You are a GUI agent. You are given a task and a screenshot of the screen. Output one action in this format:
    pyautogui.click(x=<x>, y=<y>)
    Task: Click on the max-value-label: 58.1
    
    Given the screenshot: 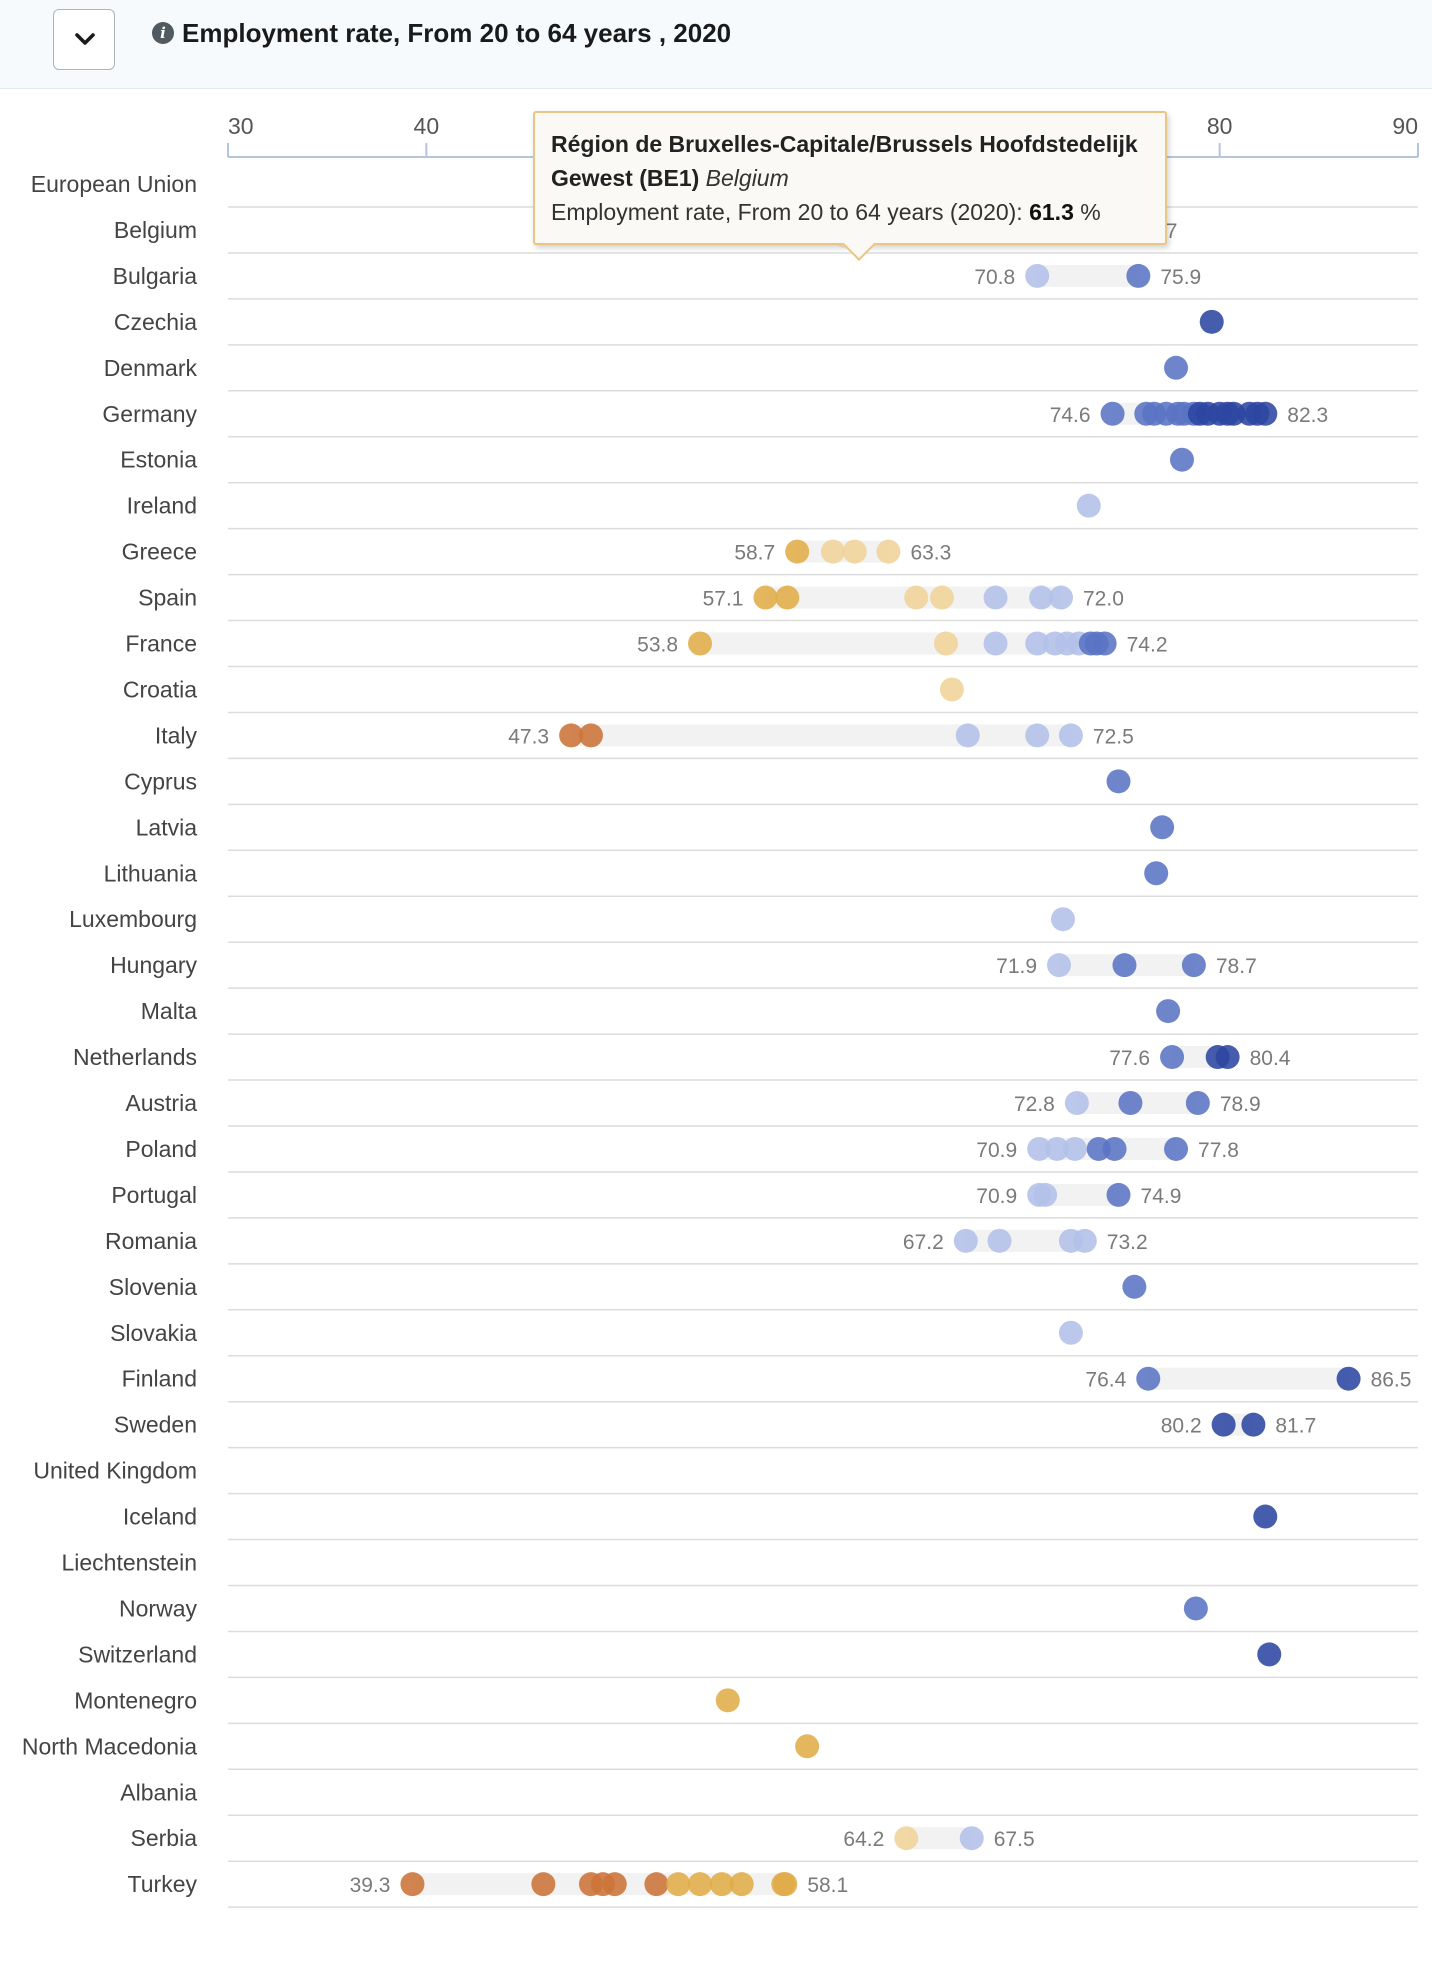 What is the action you would take?
    pyautogui.click(x=827, y=1885)
    